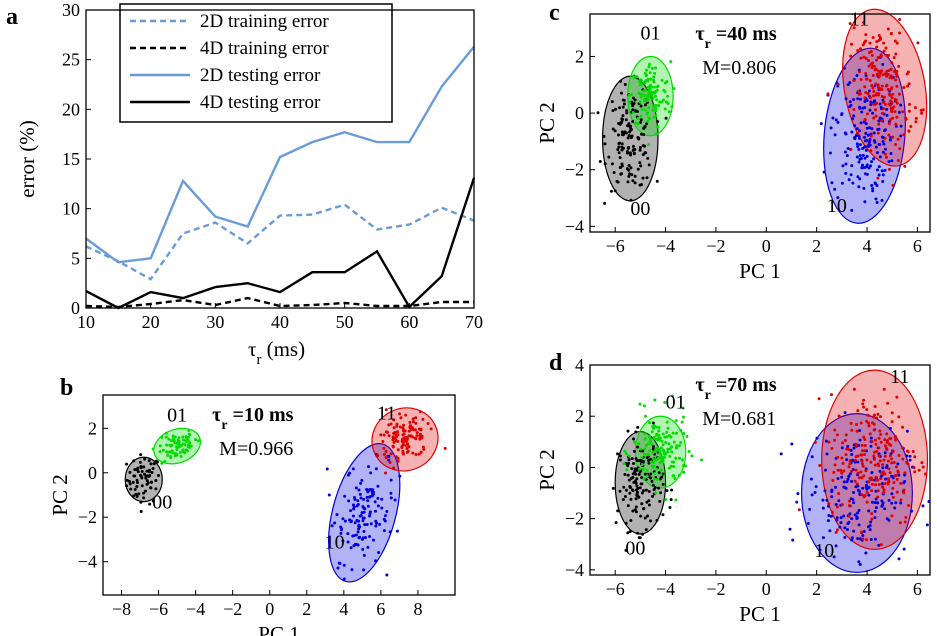 The width and height of the screenshot is (937, 636). What do you see at coordinates (766, 589) in the screenshot?
I see `x-tick-label: 0` at bounding box center [766, 589].